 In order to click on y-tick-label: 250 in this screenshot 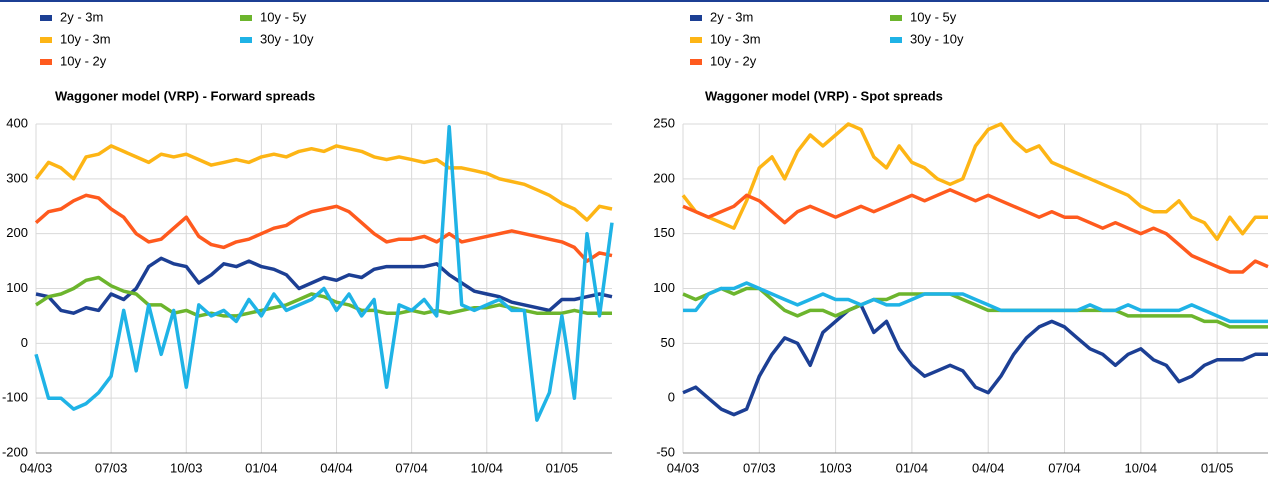, I will do `click(664, 122)`.